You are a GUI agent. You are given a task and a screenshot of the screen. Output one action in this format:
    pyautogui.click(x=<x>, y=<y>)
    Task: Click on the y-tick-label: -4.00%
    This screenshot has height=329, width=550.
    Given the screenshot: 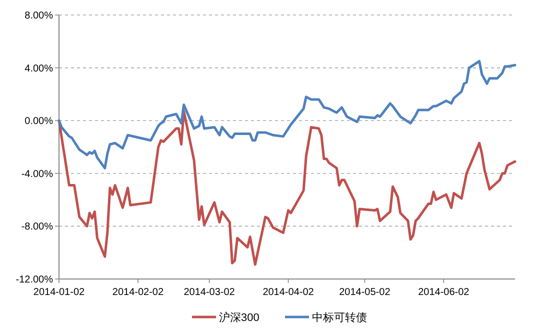 What is the action you would take?
    pyautogui.click(x=37, y=174)
    